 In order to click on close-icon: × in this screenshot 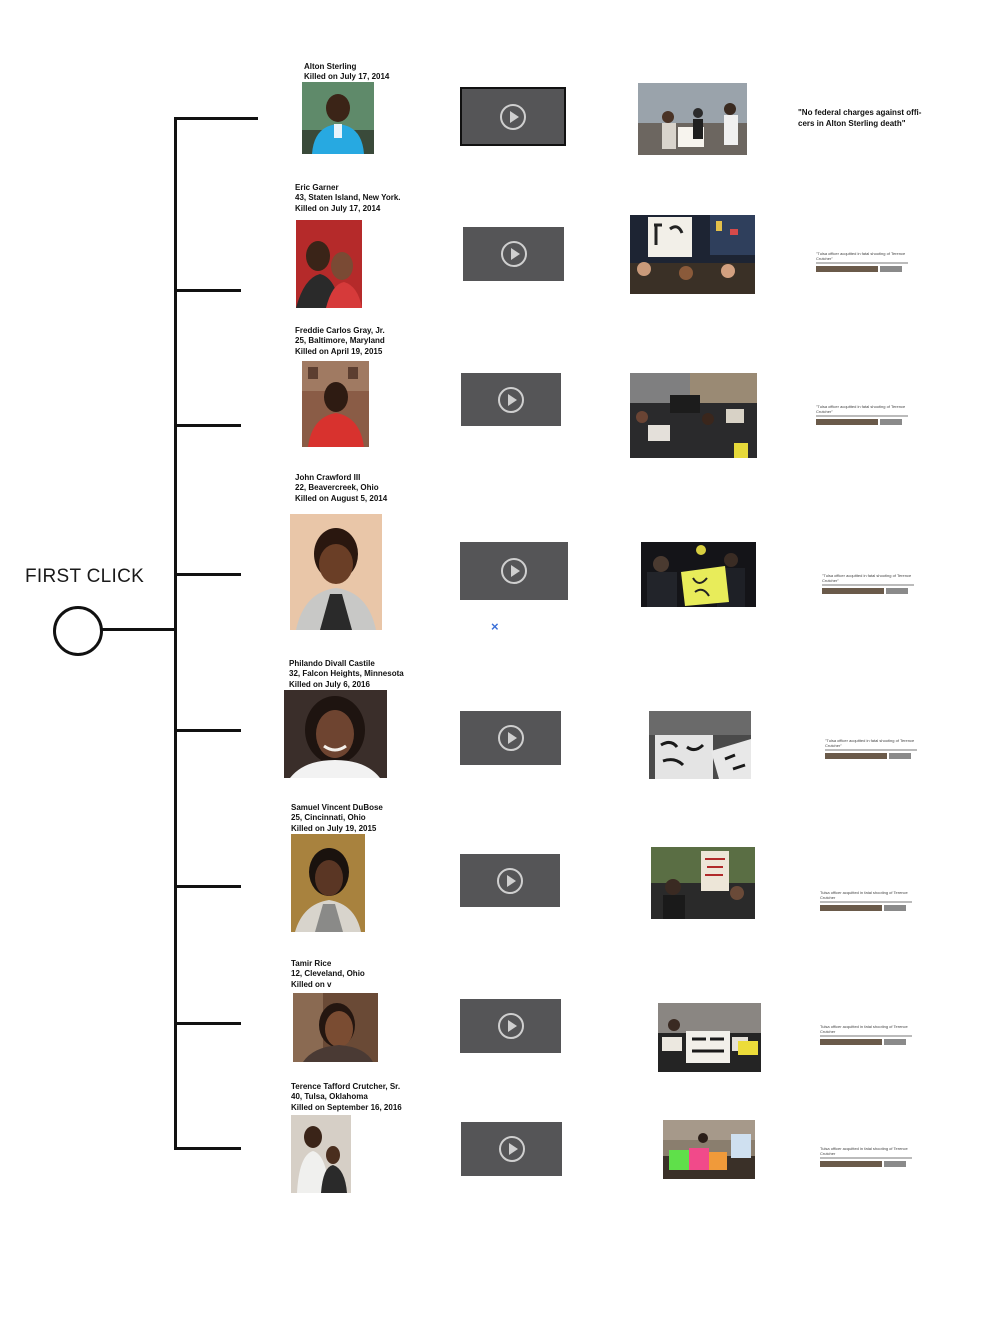, I will do `click(495, 626)`.